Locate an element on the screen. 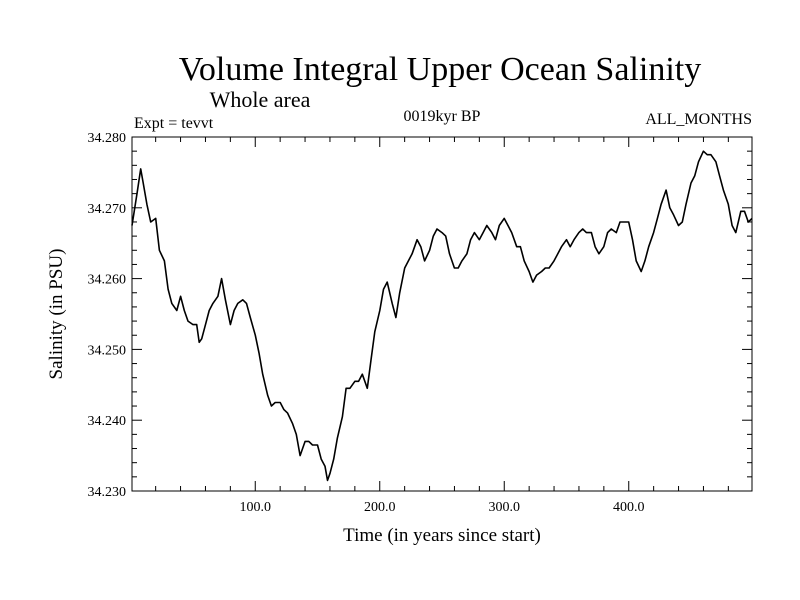 The image size is (800, 600). x-axis-label: Time (in years since start) is located at coordinates (442, 535).